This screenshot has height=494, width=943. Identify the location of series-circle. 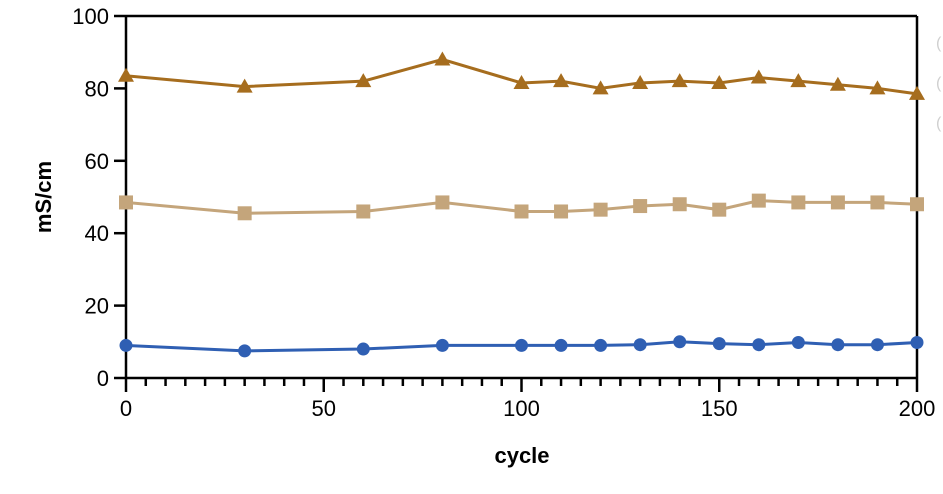
(521, 346).